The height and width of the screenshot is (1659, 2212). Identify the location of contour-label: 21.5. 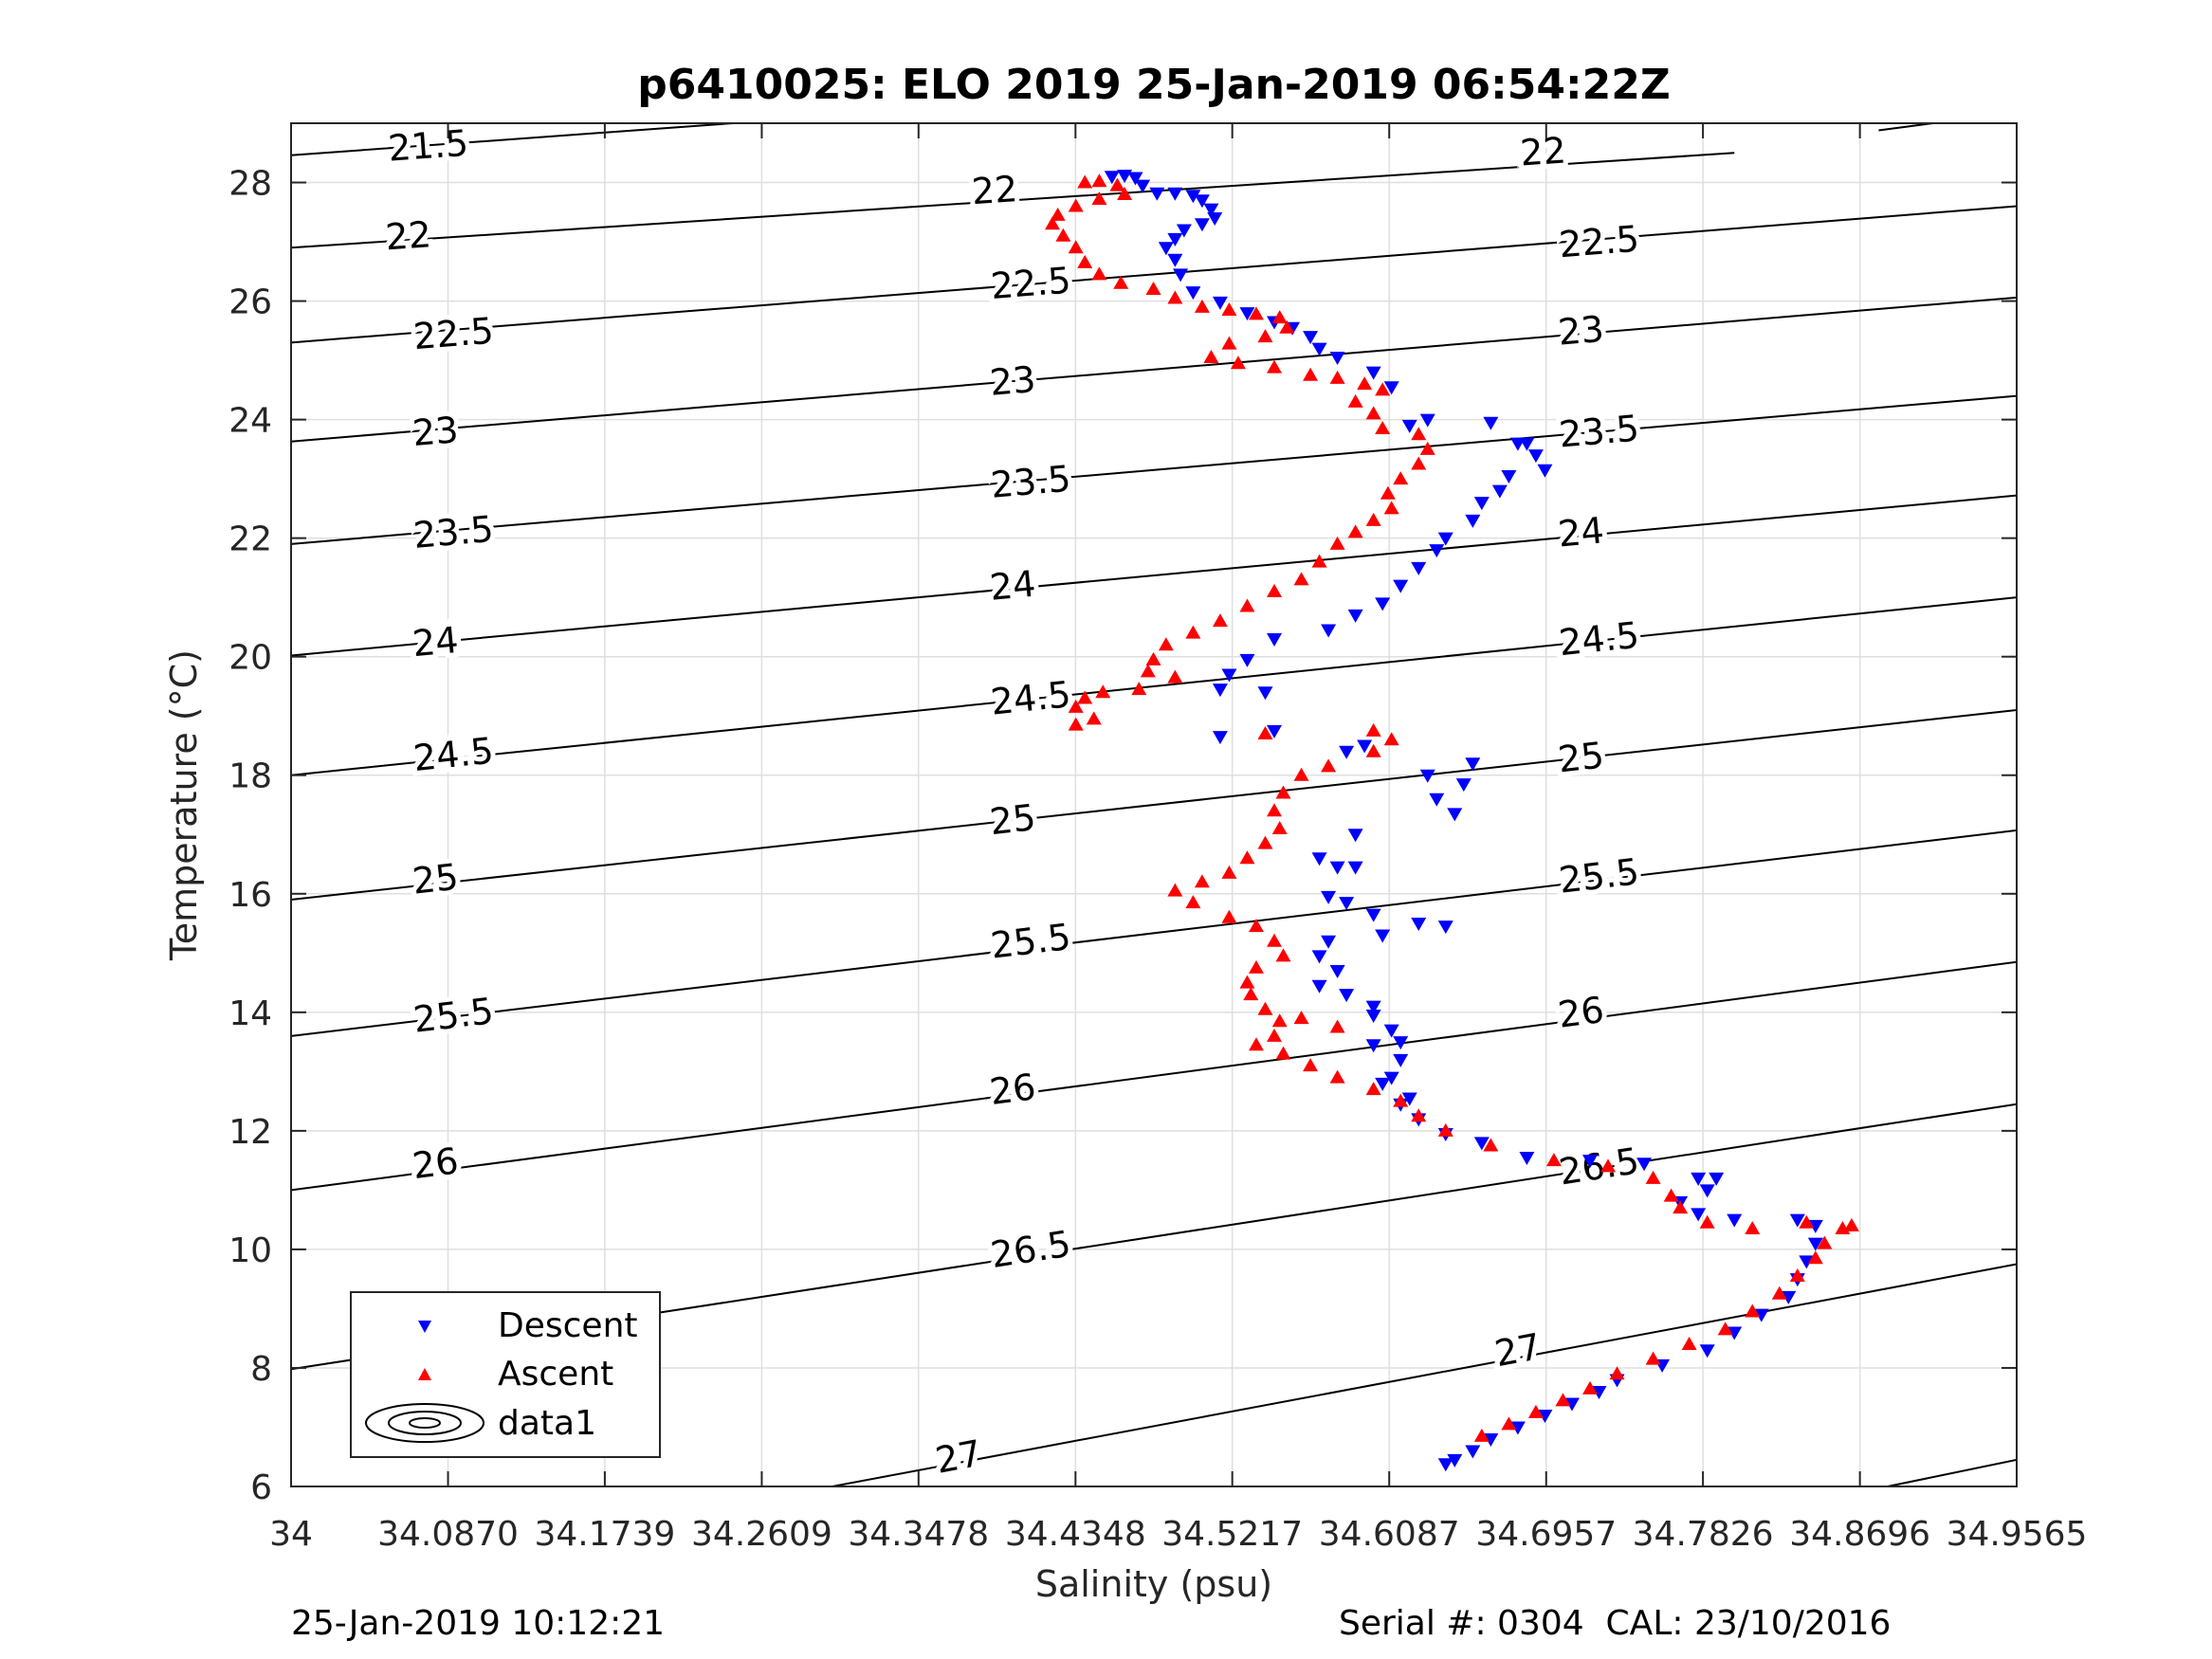
(428, 146).